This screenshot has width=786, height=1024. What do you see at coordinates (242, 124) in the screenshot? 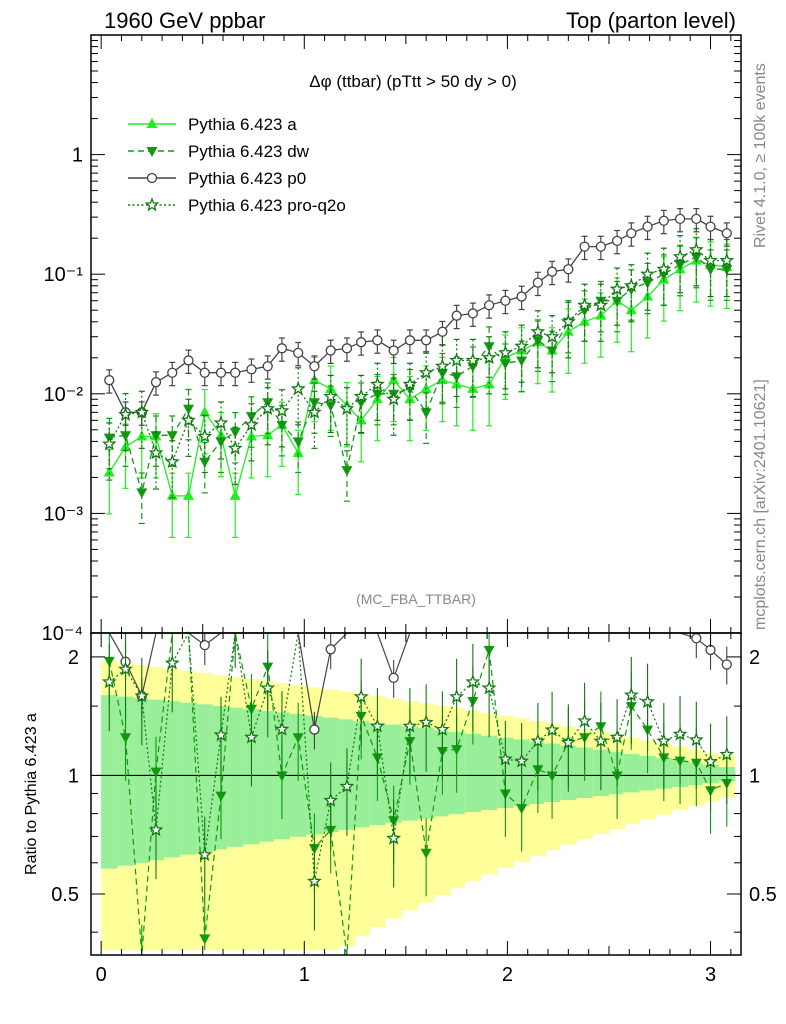
I see `legend-label: Pythia 6.423 a` at bounding box center [242, 124].